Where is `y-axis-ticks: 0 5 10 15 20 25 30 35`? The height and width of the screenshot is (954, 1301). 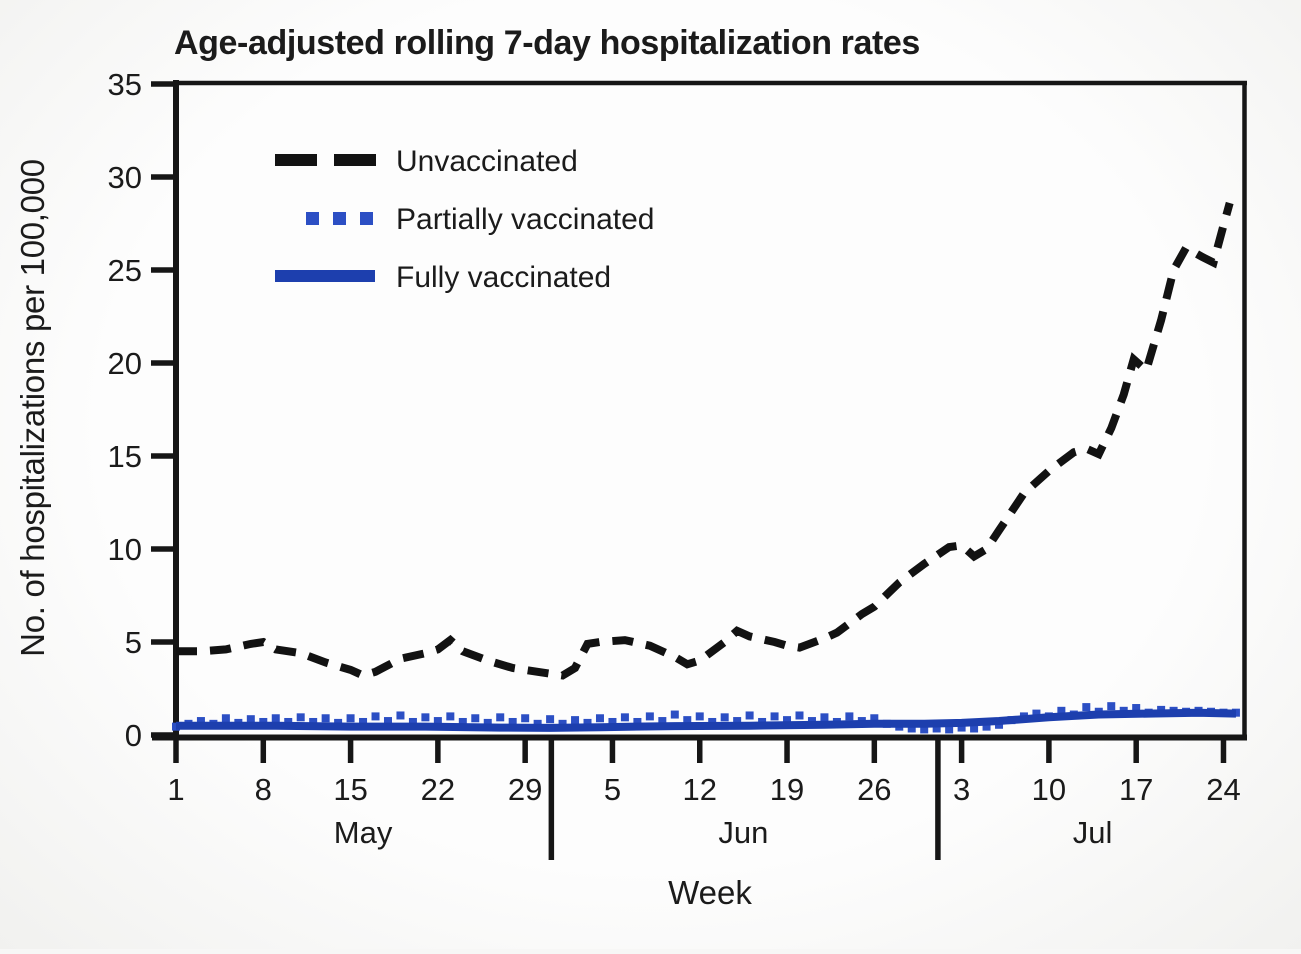
y-axis-ticks: 0 5 10 15 20 25 30 35 is located at coordinates (140, 410).